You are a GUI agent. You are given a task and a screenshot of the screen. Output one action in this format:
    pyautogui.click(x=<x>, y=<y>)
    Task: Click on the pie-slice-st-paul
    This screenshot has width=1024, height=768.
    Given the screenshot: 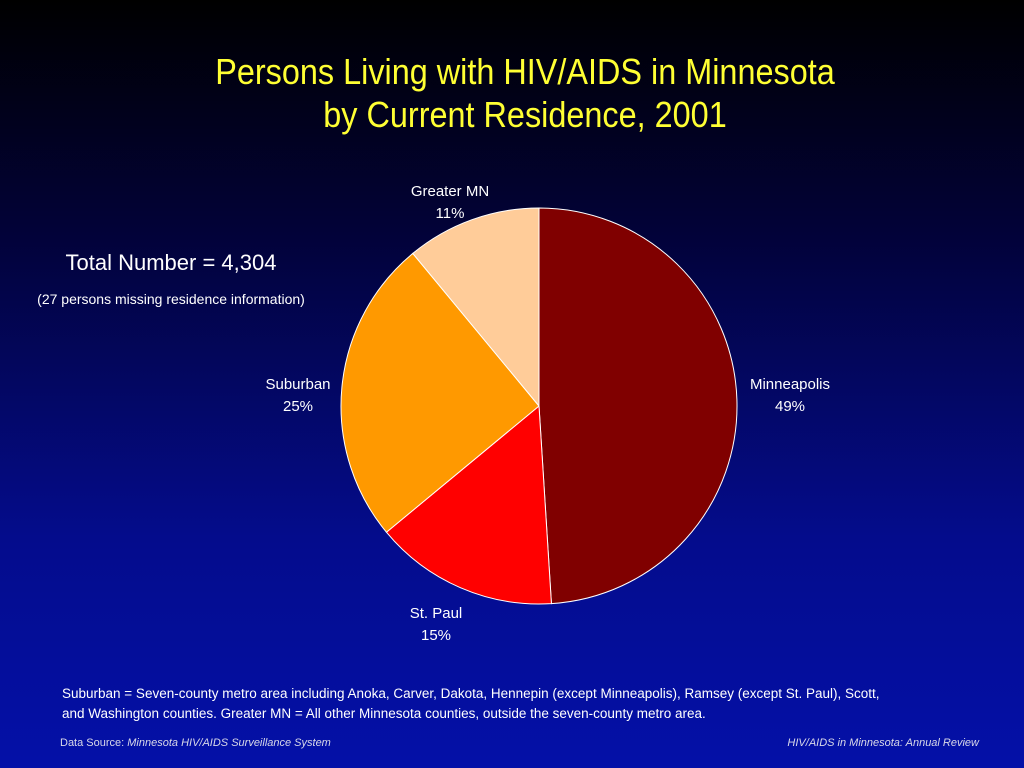 What is the action you would take?
    pyautogui.click(x=468, y=504)
    